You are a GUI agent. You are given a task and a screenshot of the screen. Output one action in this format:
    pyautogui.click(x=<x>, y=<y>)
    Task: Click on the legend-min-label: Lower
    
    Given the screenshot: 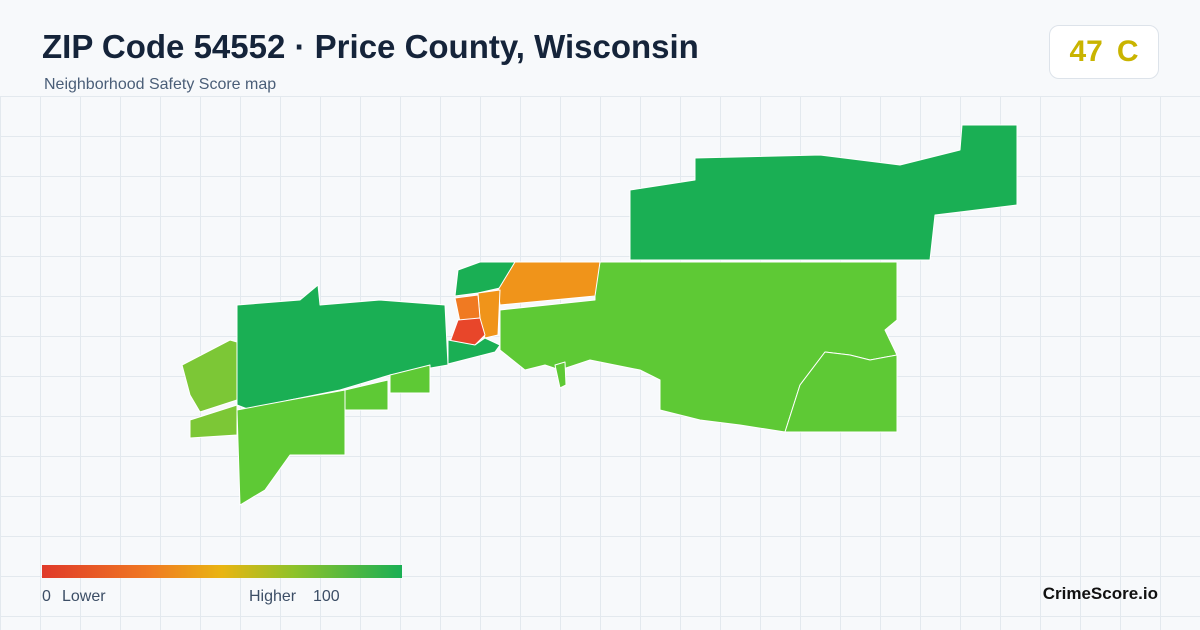 What is the action you would take?
    pyautogui.click(x=84, y=596)
    